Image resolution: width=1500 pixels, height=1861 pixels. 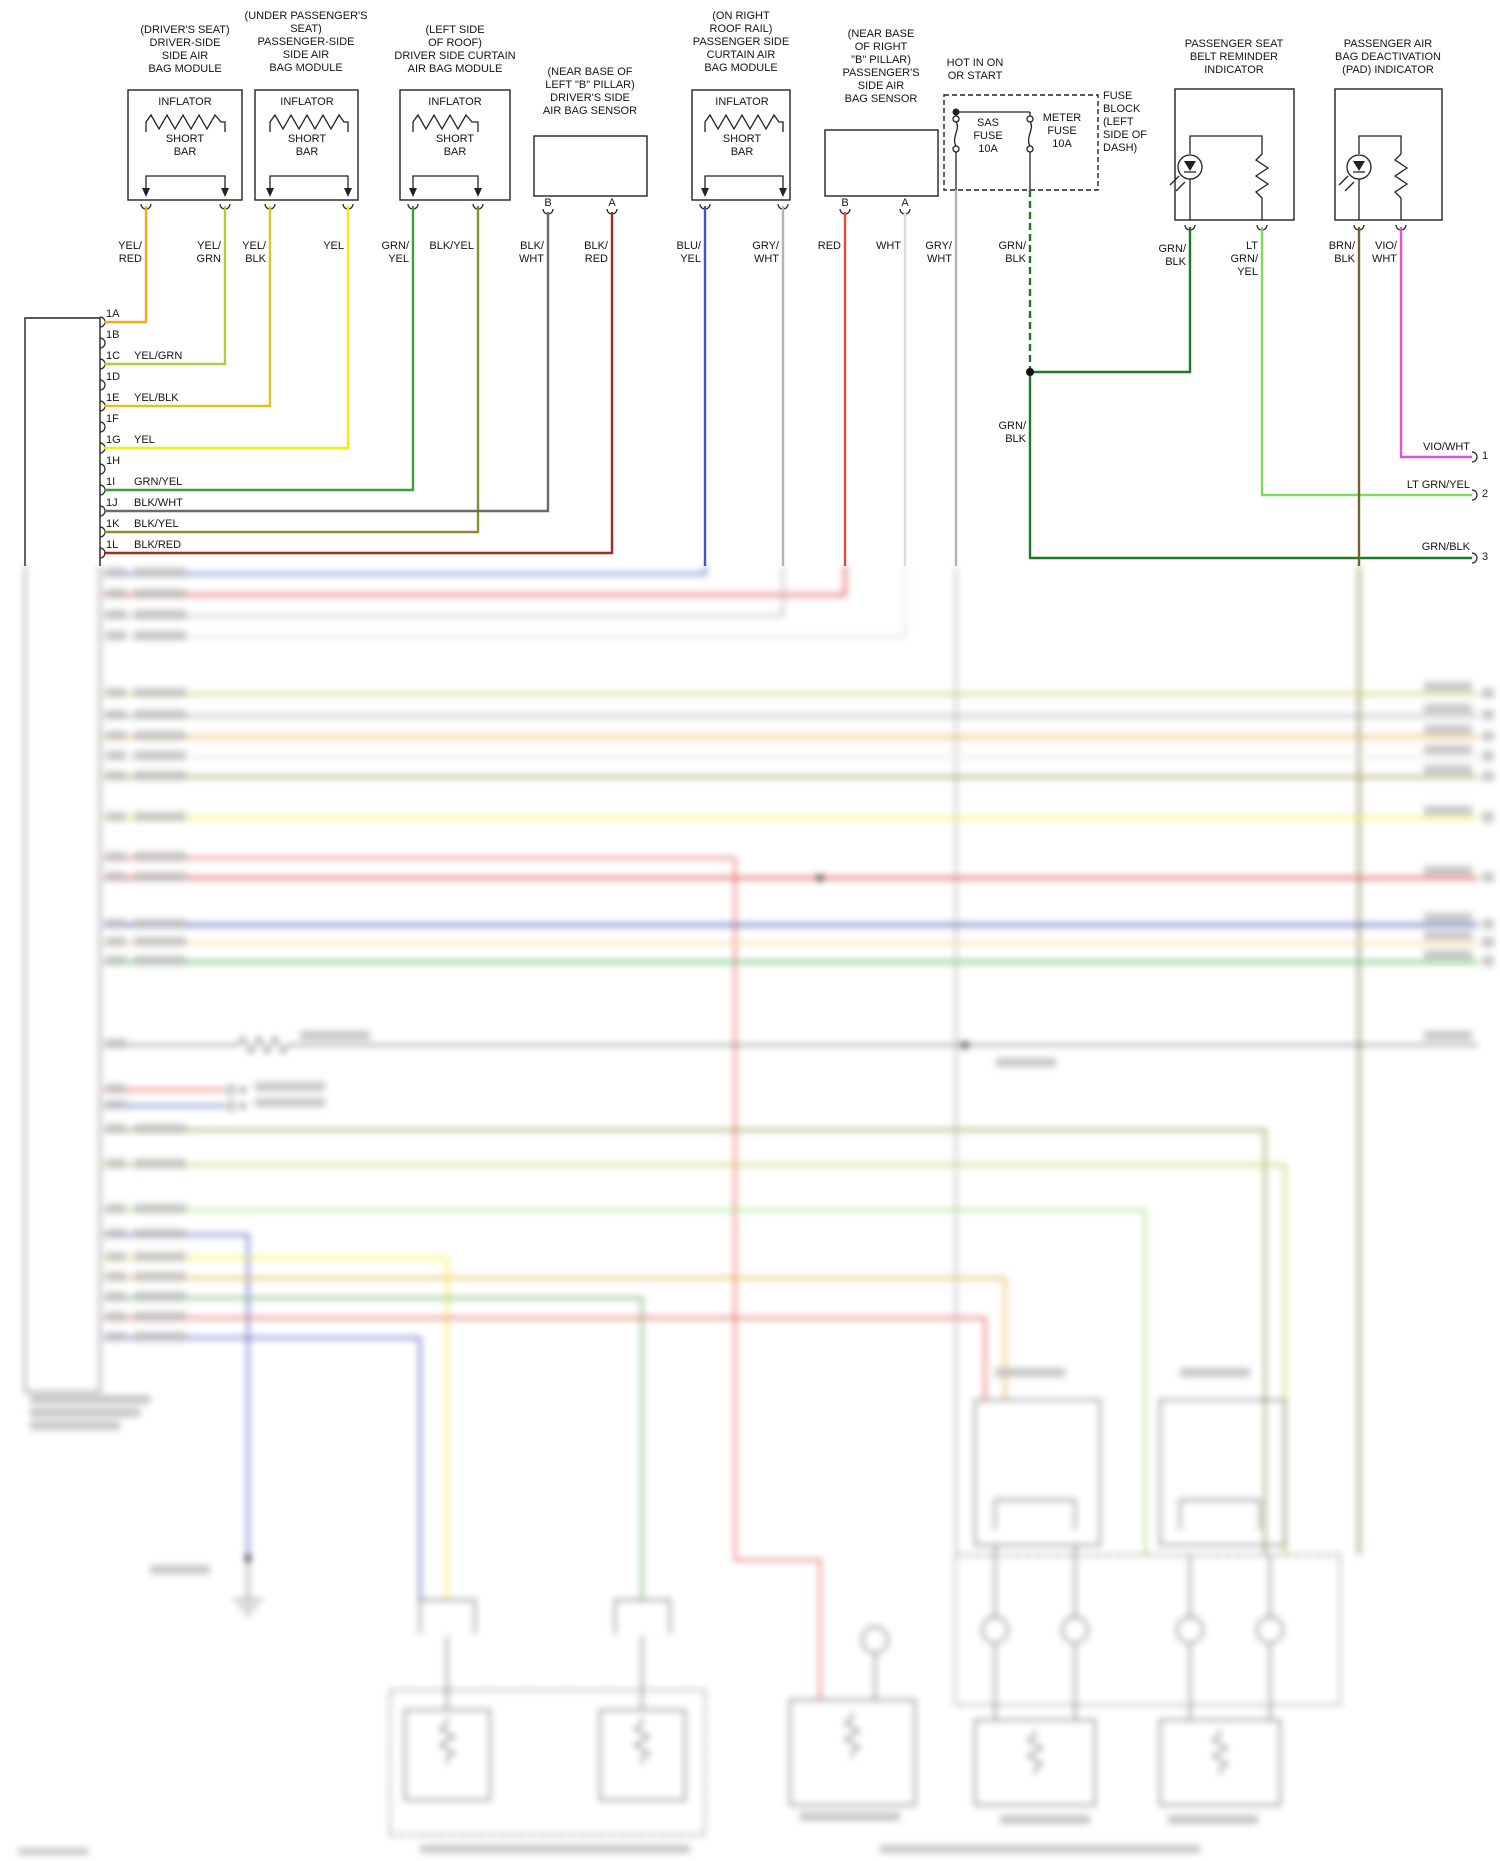 I want to click on wire-vio-wht, so click(x=1435, y=343).